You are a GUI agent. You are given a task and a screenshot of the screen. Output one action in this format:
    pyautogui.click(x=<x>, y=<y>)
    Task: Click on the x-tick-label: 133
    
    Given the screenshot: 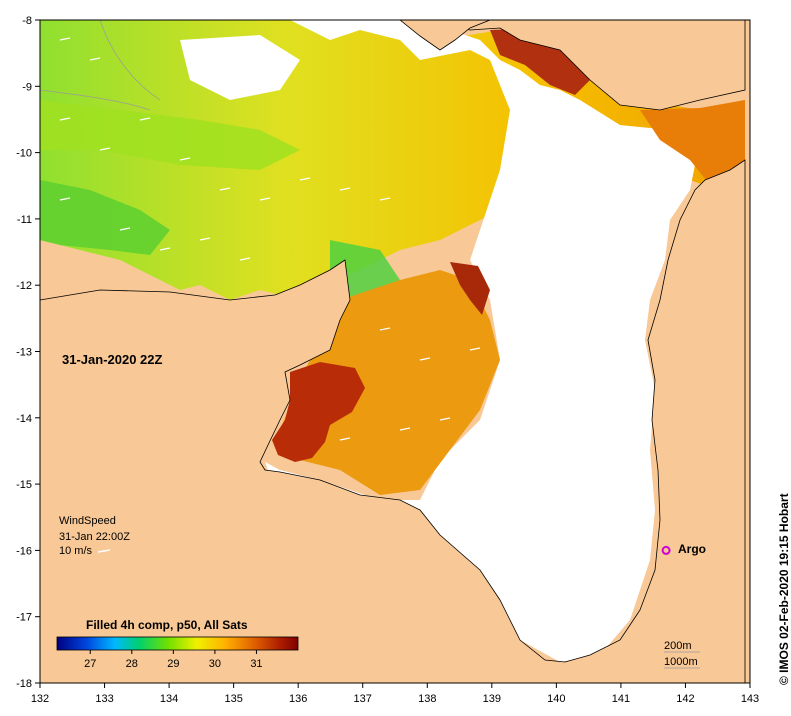 What is the action you would take?
    pyautogui.click(x=104, y=699)
    